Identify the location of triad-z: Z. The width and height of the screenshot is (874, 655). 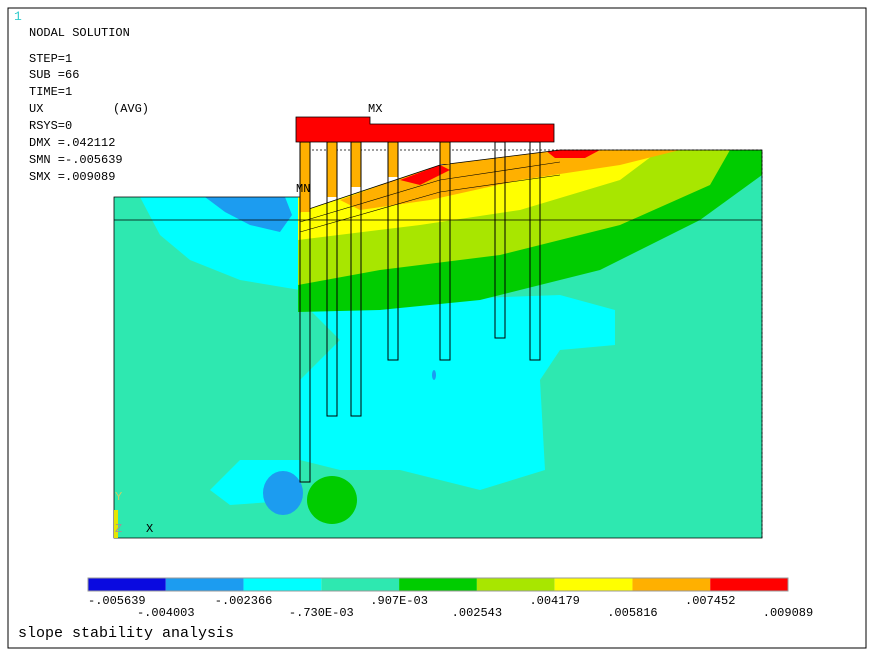
(118, 529).